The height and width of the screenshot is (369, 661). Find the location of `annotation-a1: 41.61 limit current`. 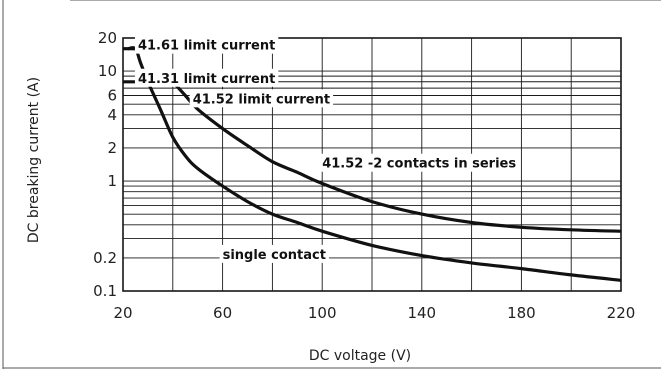

annotation-a1: 41.61 limit current is located at coordinates (206, 44).